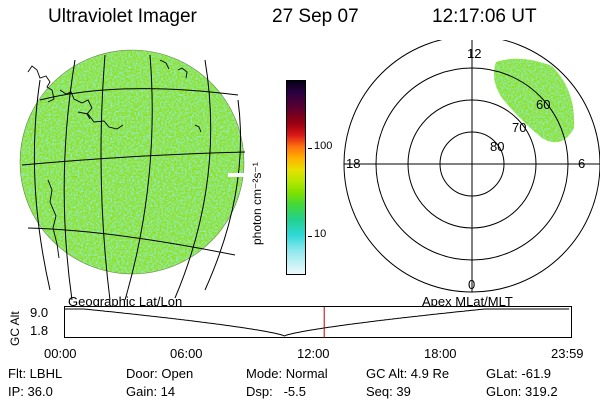 This screenshot has height=400, width=600. I want to click on timeline-axis-title: GC Alt, so click(15, 328).